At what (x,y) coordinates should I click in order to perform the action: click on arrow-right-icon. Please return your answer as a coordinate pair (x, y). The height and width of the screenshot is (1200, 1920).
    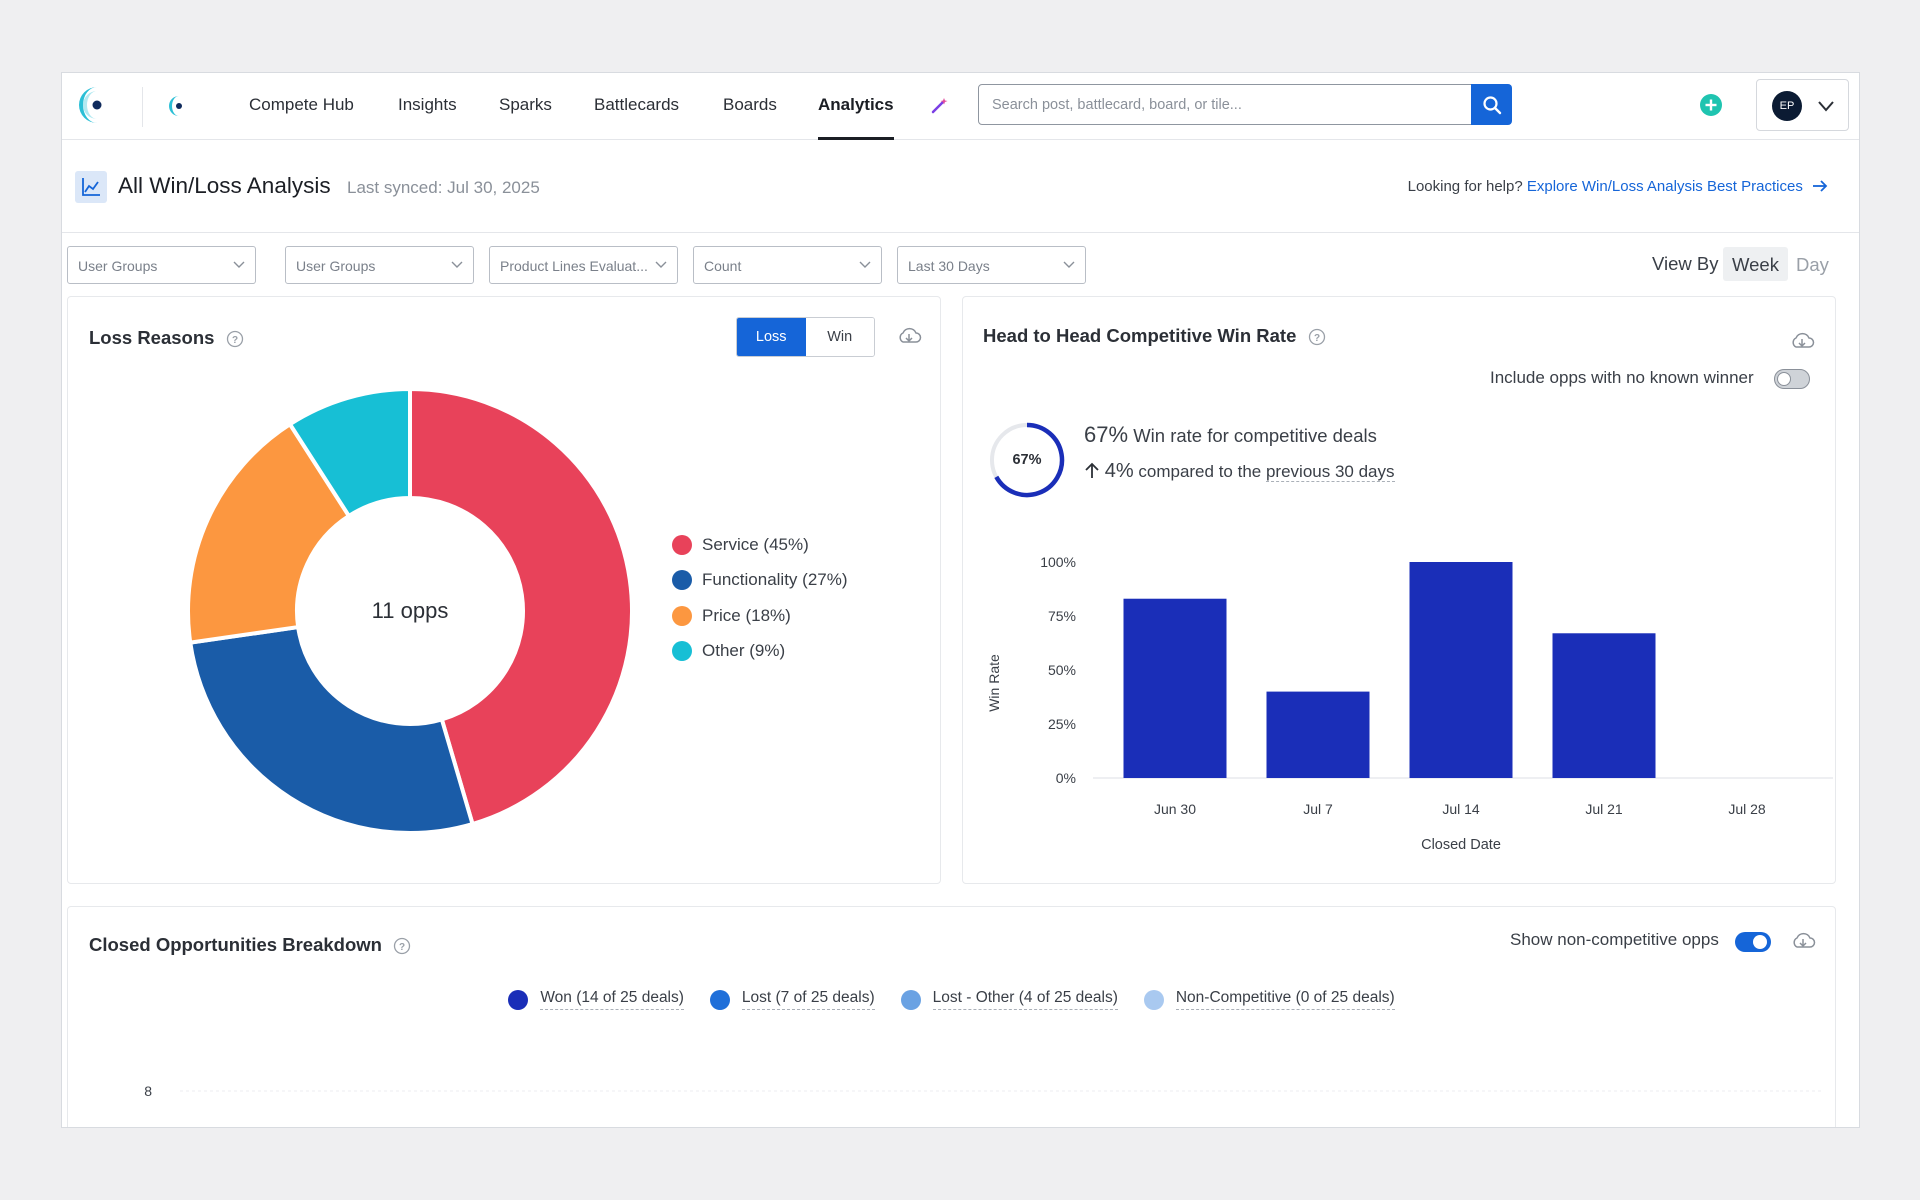
    Looking at the image, I should click on (1820, 186).